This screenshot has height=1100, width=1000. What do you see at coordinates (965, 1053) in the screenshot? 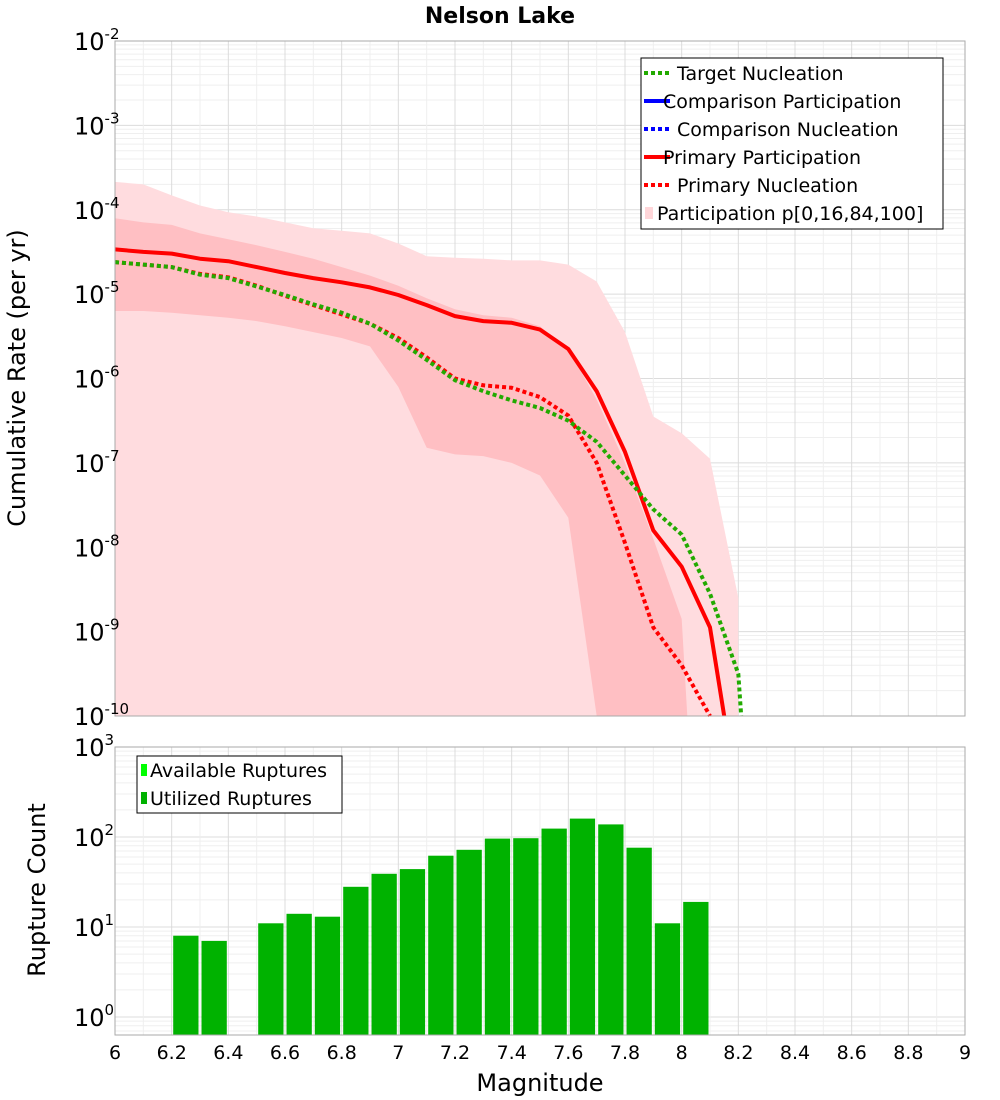
I see `x-tick-label: 9` at bounding box center [965, 1053].